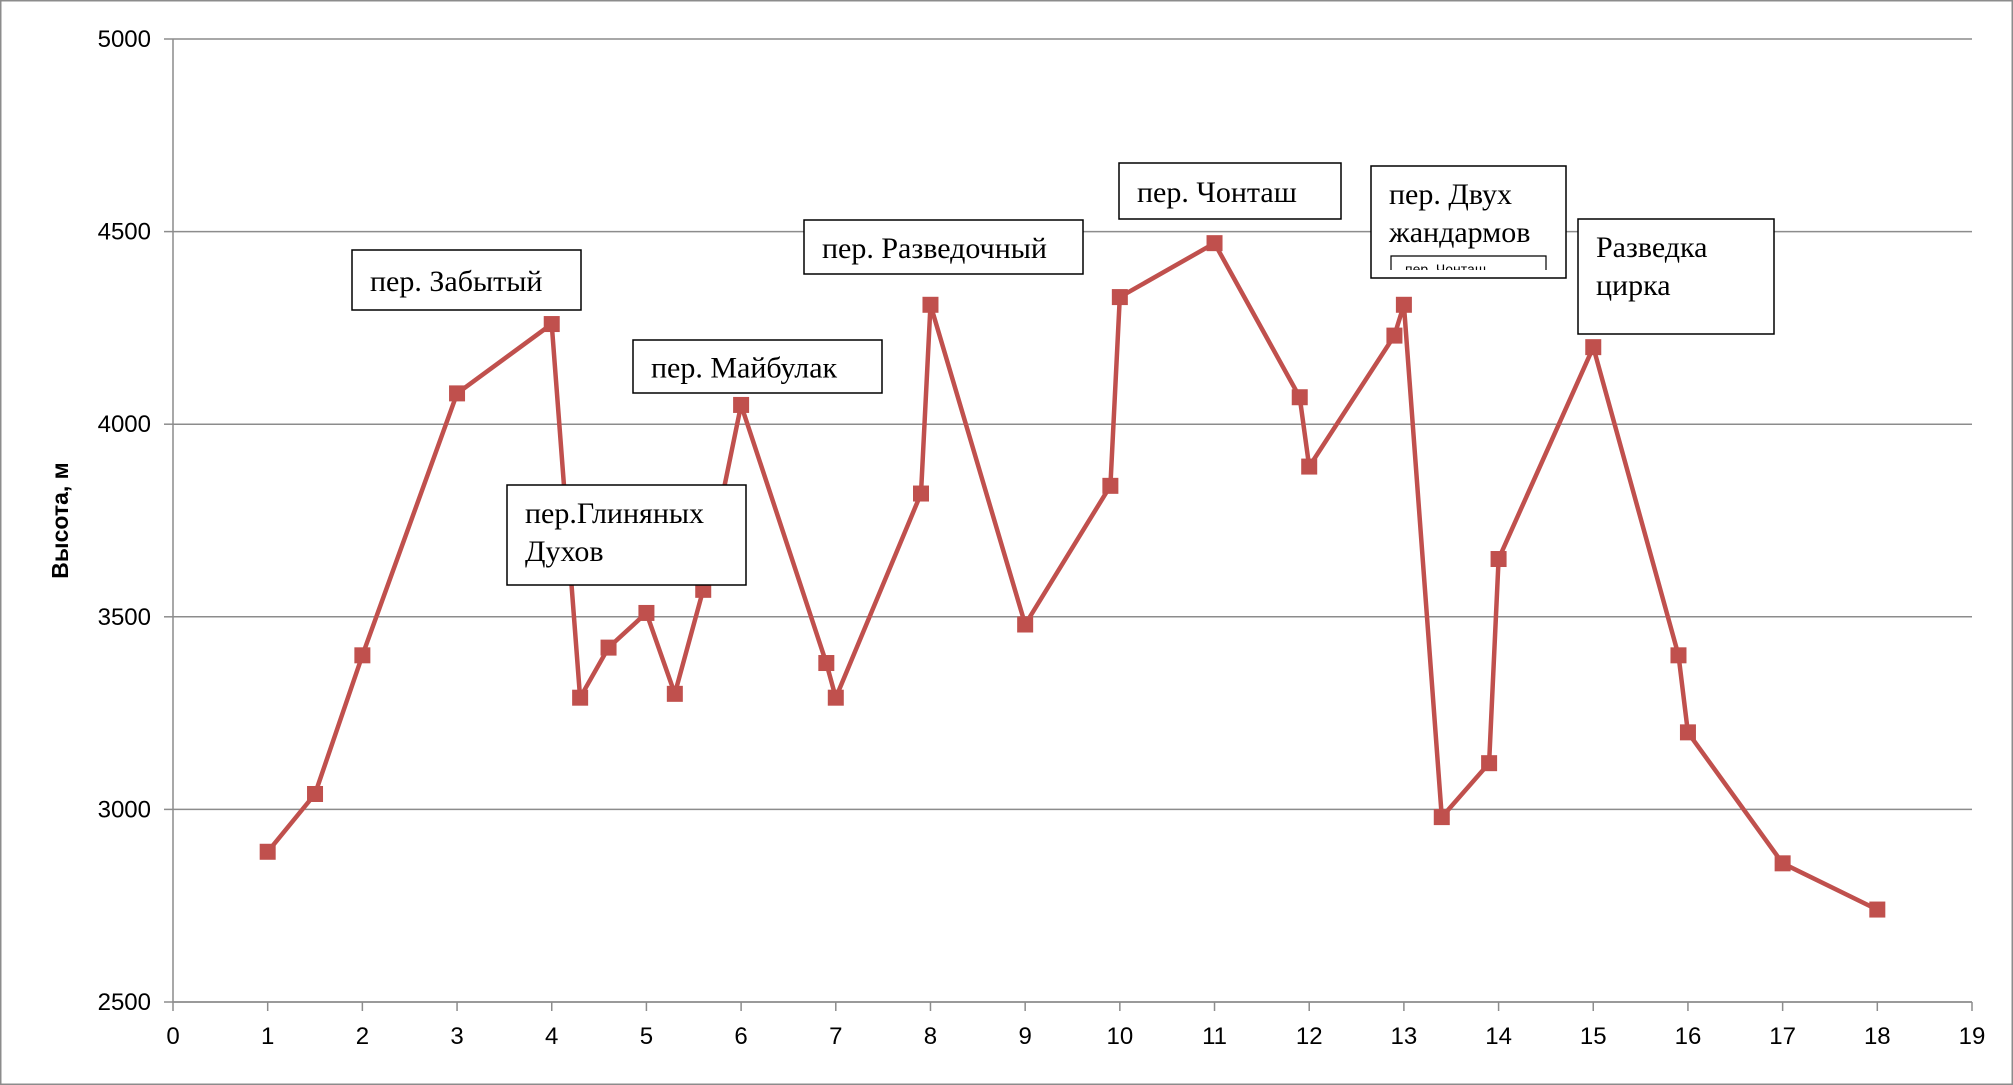 The image size is (2013, 1085). I want to click on x-tick-label: 0, so click(172, 1036).